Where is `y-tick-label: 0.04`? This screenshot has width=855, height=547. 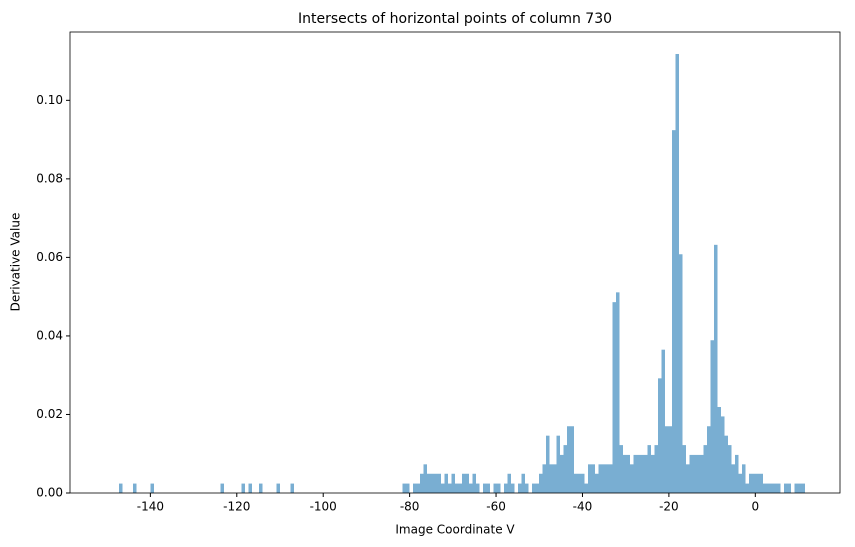
y-tick-label: 0.04 is located at coordinates (49, 335).